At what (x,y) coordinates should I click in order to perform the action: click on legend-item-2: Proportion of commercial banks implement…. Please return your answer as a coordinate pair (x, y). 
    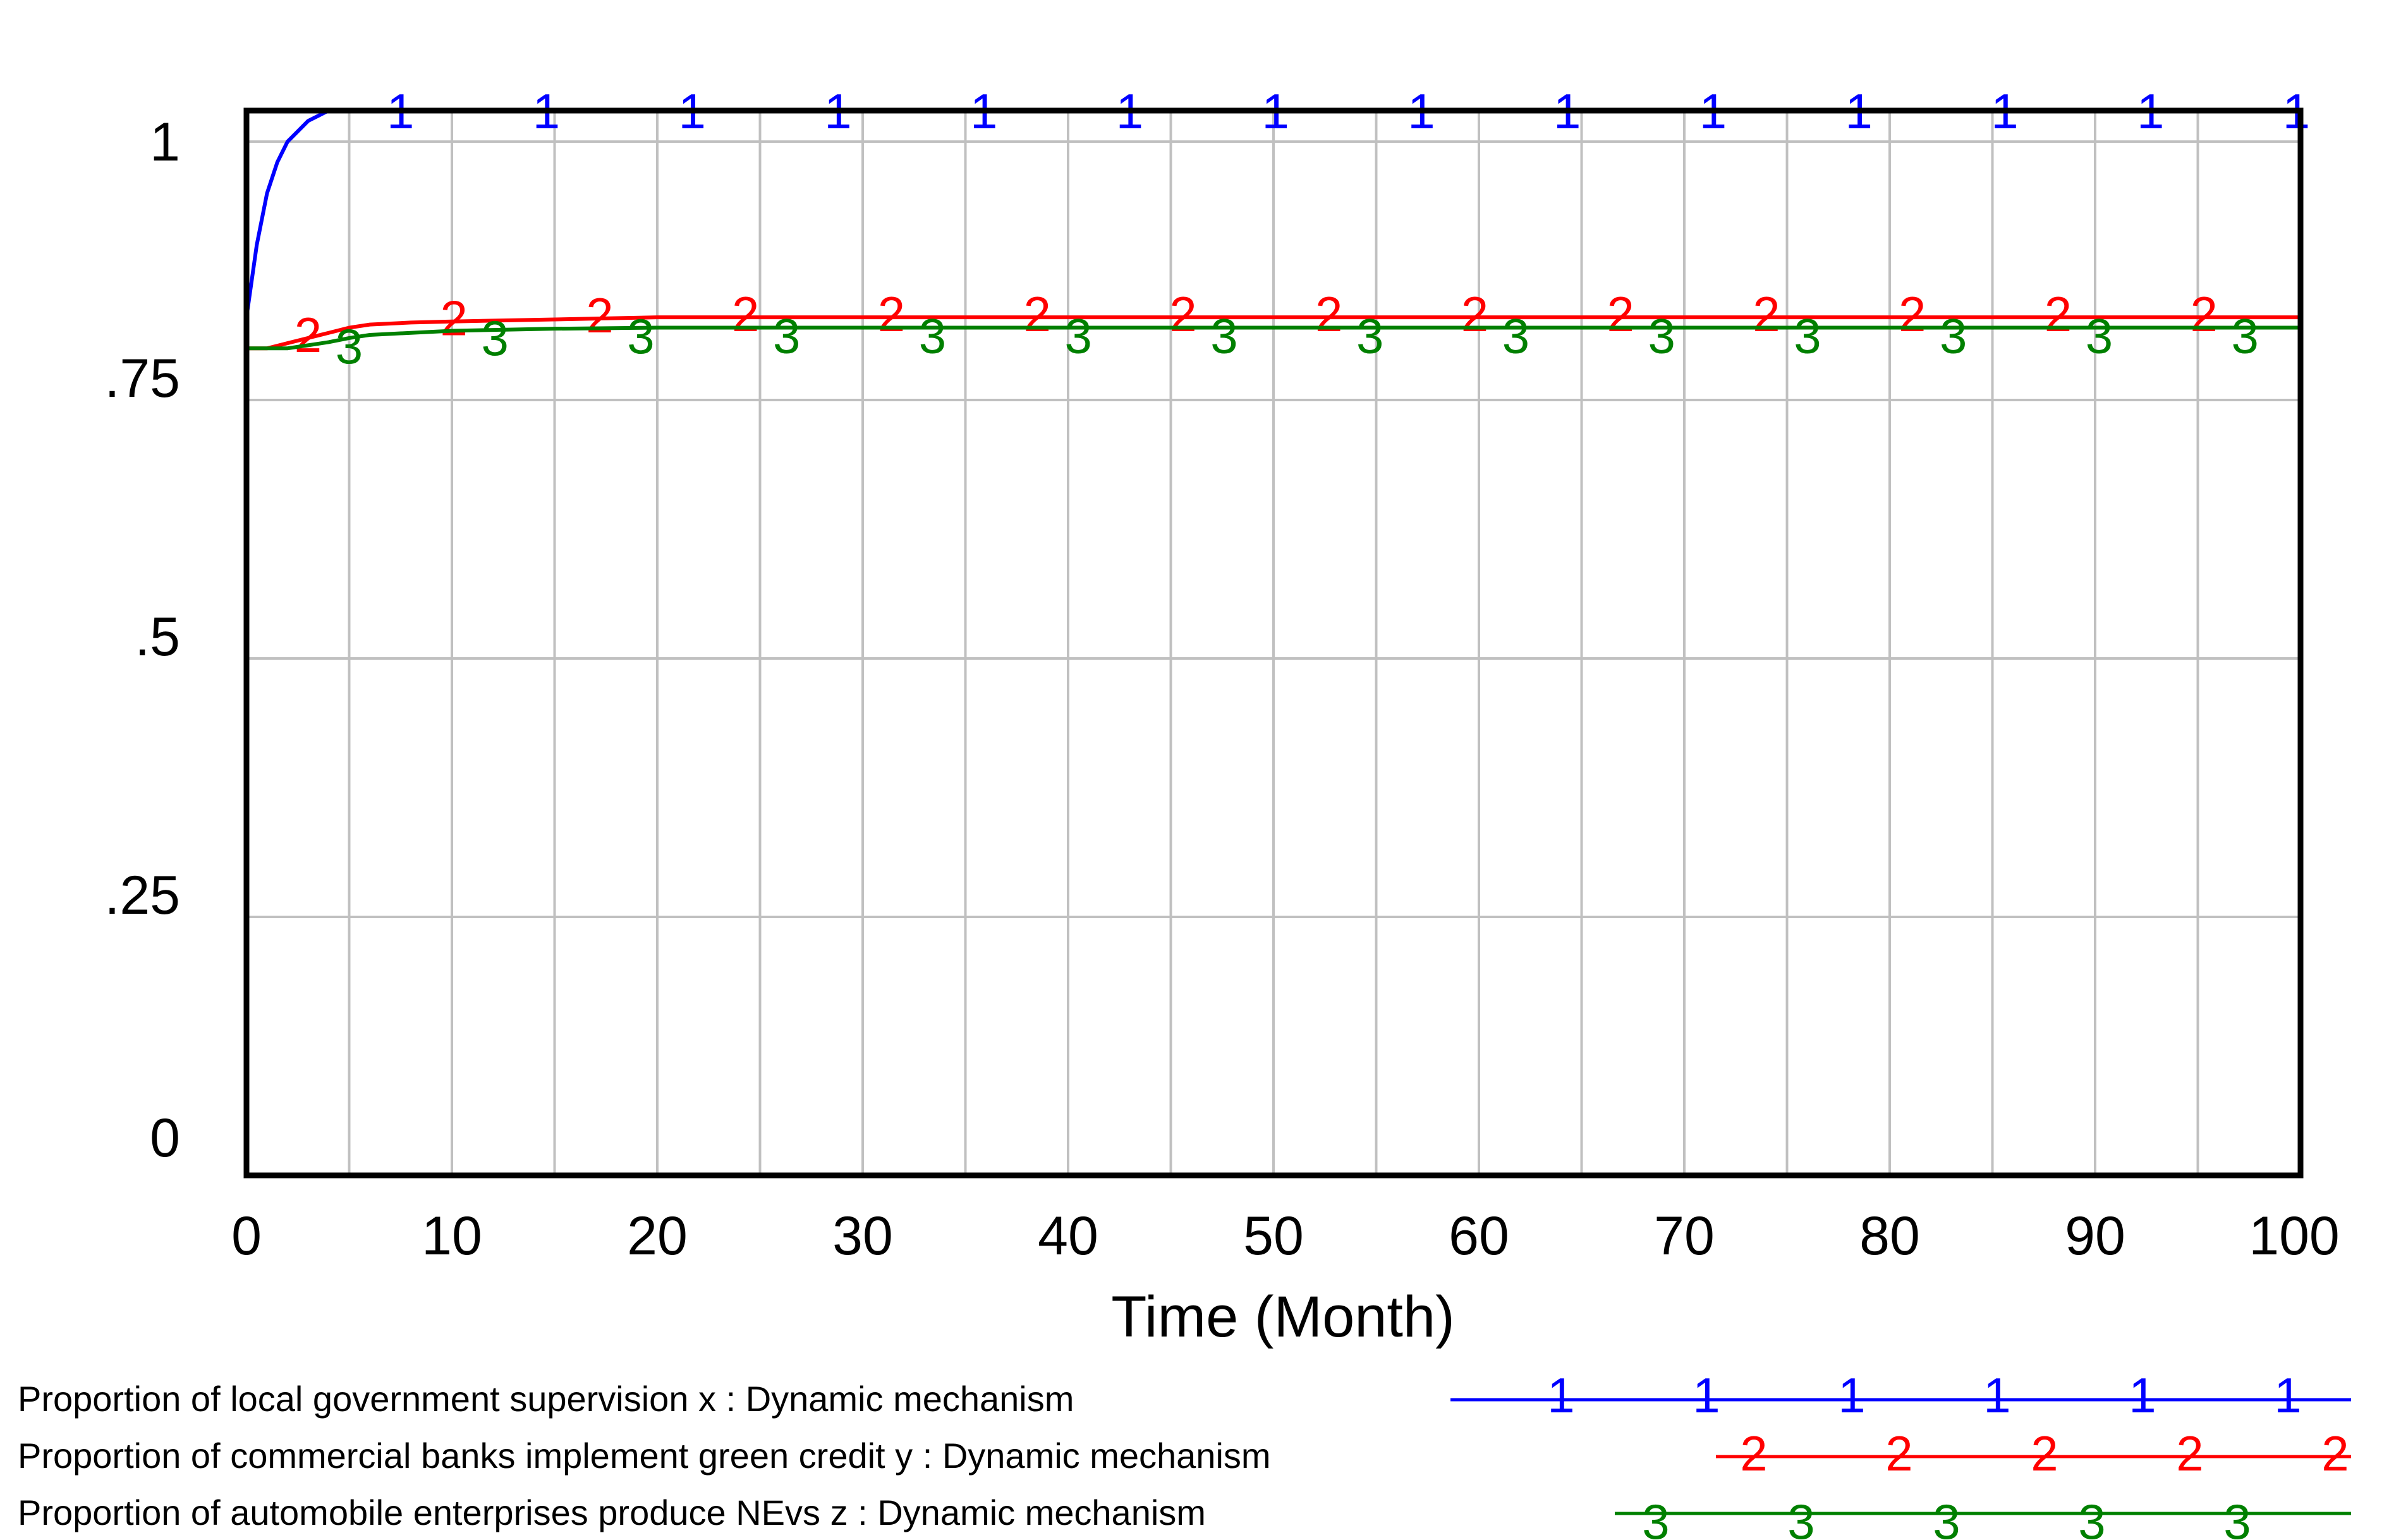
    Looking at the image, I should click on (1184, 1453).